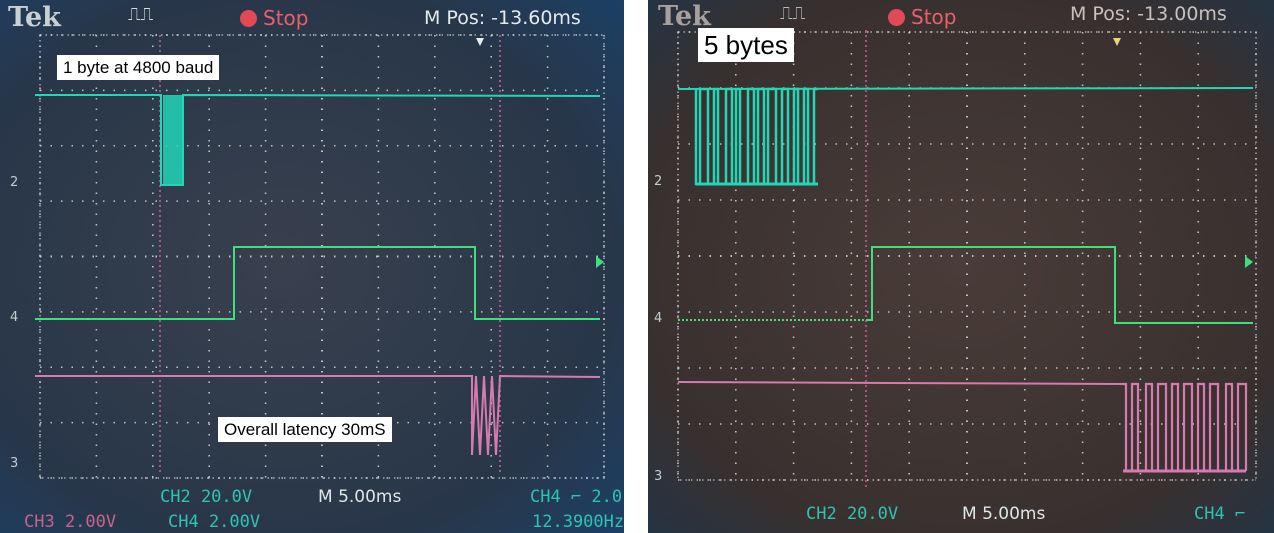  What do you see at coordinates (502, 18) in the screenshot?
I see `m-pos-readout: M Pos: -13.60ms` at bounding box center [502, 18].